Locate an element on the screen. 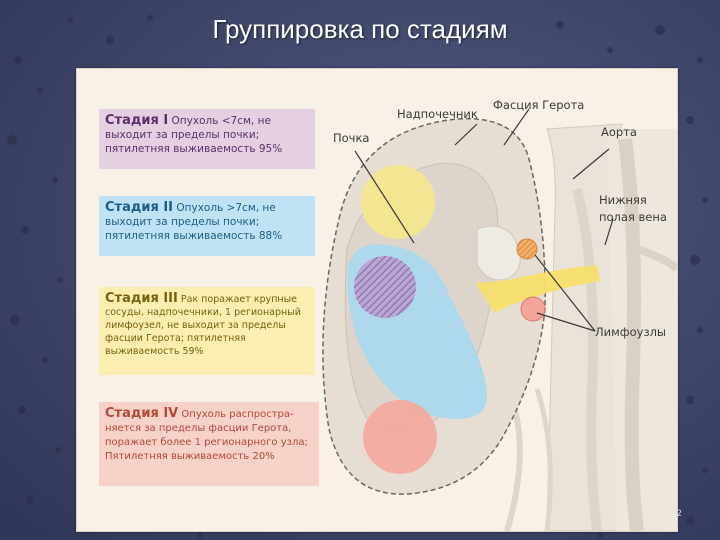  stage-iv-name: Стадия IV is located at coordinates (142, 413).